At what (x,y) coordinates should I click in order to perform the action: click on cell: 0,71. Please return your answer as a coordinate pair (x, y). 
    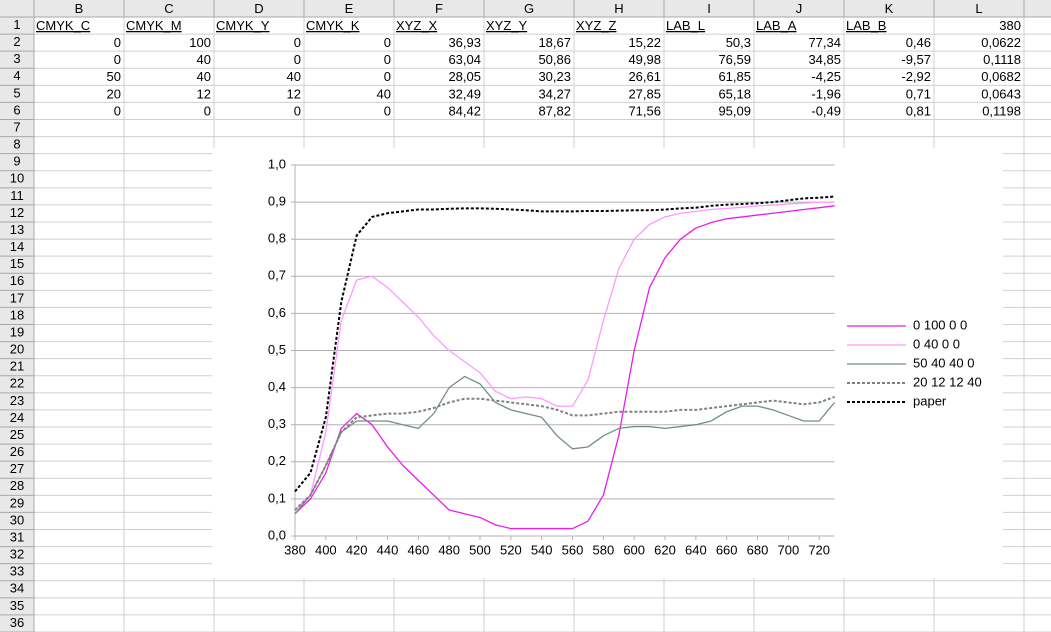
    Looking at the image, I should click on (918, 93).